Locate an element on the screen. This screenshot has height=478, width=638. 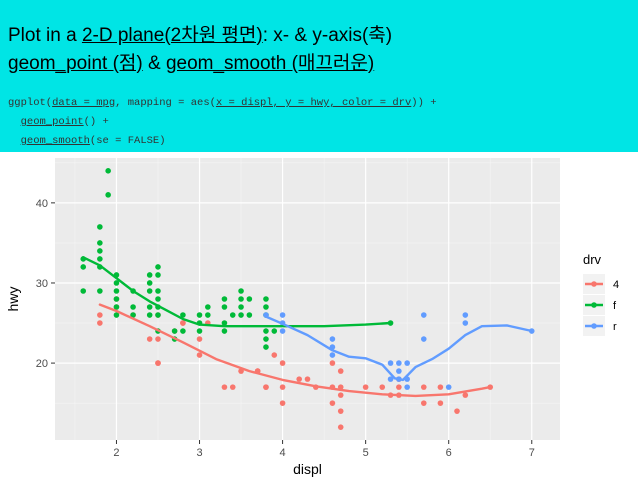
x-tick-label: 7 is located at coordinates (532, 453).